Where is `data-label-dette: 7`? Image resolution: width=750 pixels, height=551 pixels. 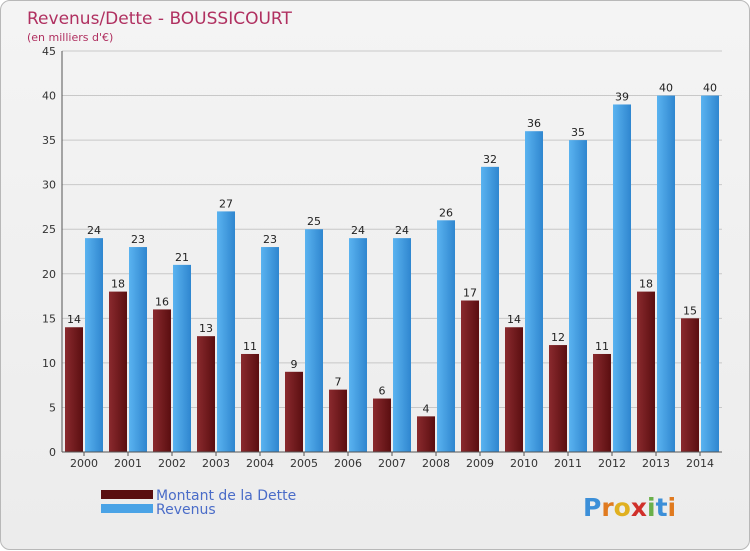 data-label-dette: 7 is located at coordinates (338, 382).